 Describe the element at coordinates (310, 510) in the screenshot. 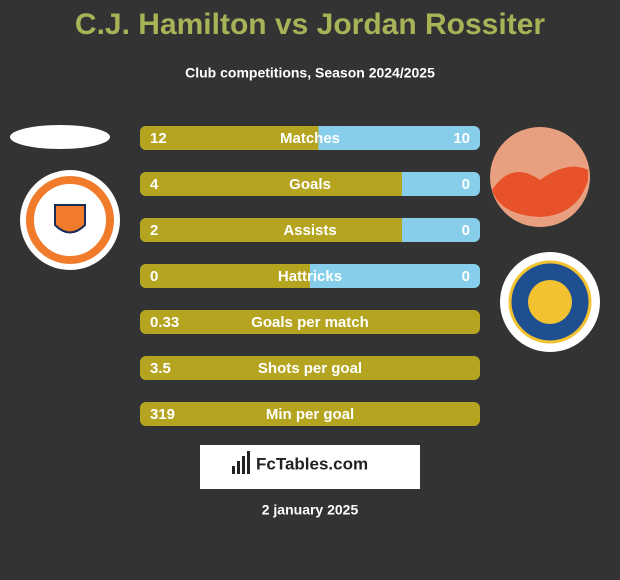

I see `date: 2 january 2025` at that location.